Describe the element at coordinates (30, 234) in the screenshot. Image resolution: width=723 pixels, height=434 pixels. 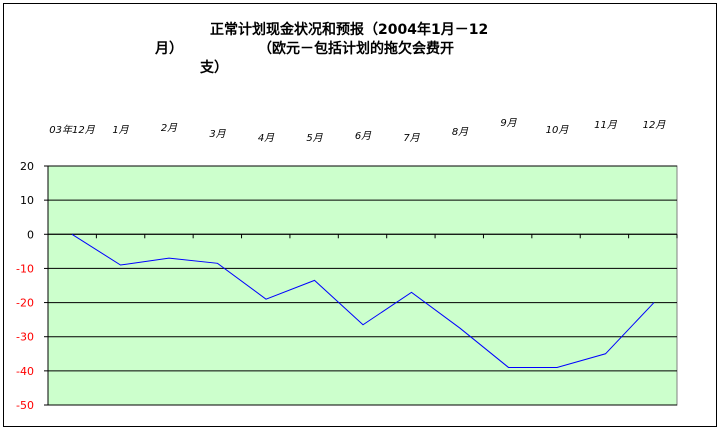
I see `y-tick-label: 0` at that location.